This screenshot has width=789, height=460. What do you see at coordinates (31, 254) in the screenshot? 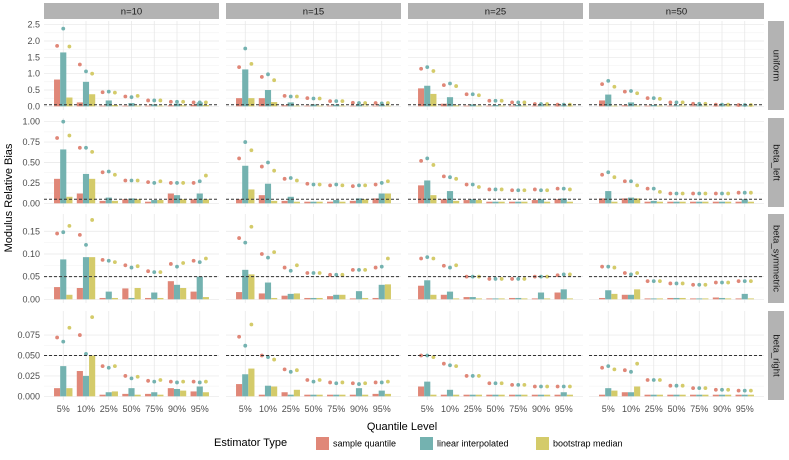
I see `y-tick-label: 0.10` at bounding box center [31, 254].